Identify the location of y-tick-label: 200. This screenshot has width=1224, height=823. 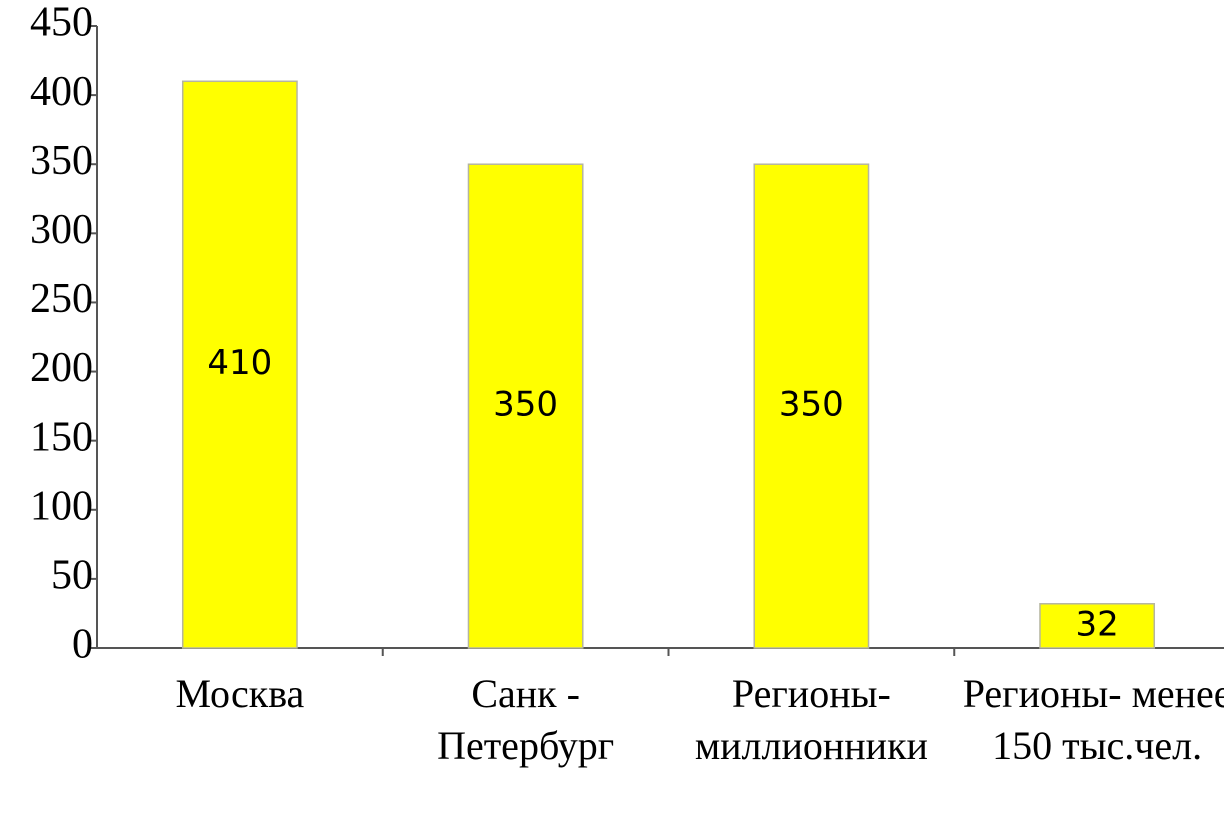
(61, 368).